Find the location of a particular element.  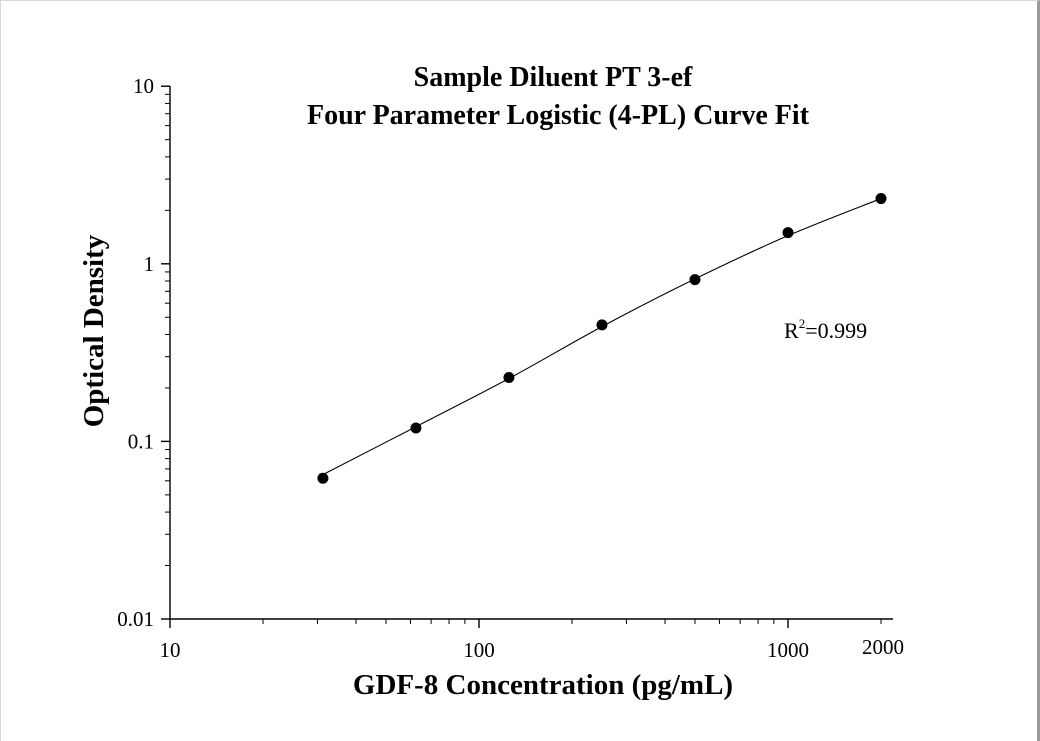

y-tick-label: 10 is located at coordinates (143, 86).